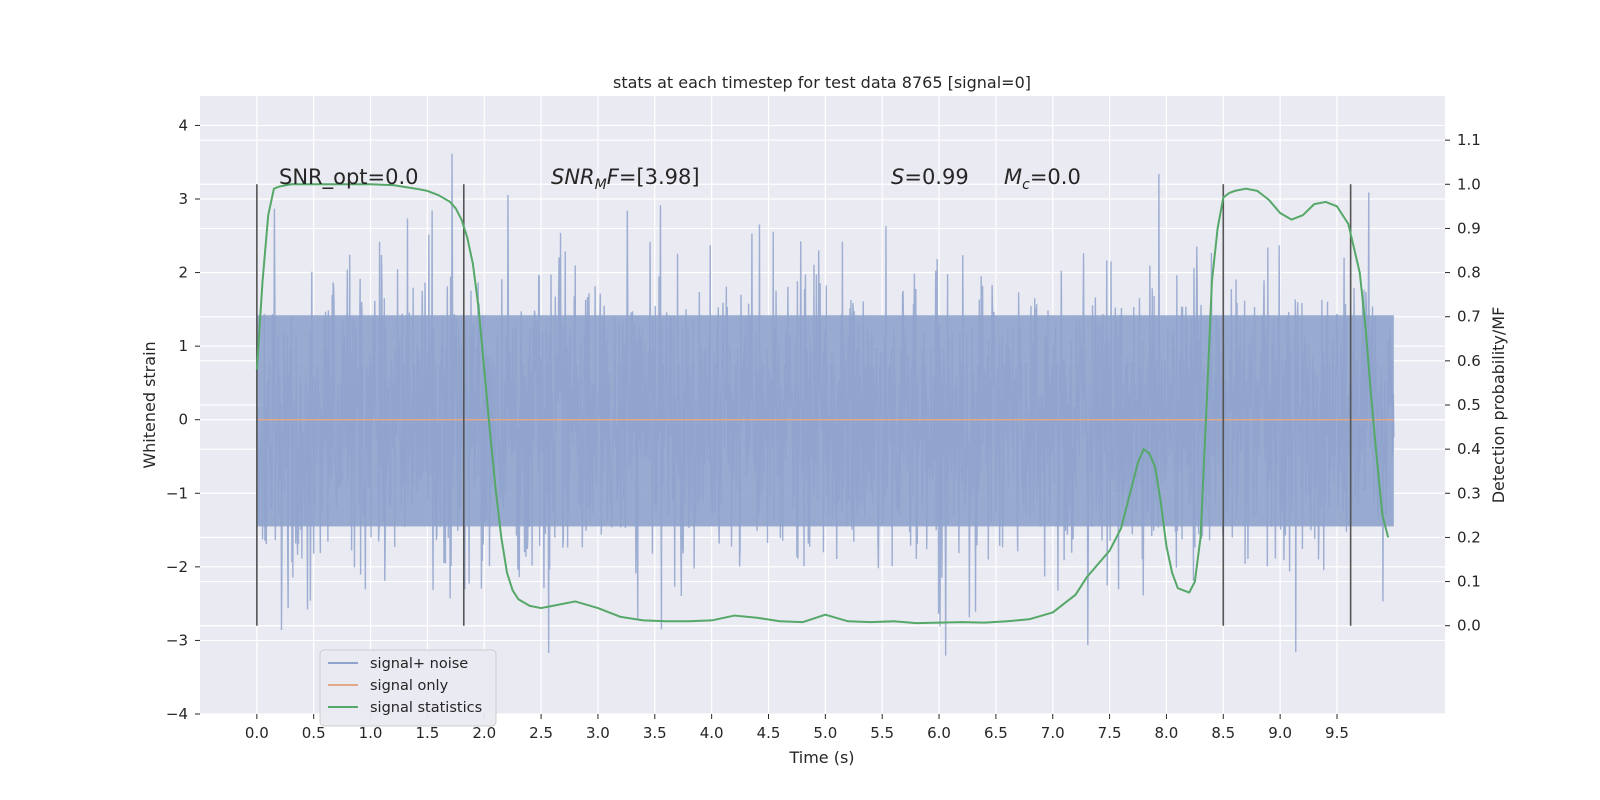  What do you see at coordinates (149, 404) in the screenshot?
I see `y-axis-title: Whitened strain` at bounding box center [149, 404].